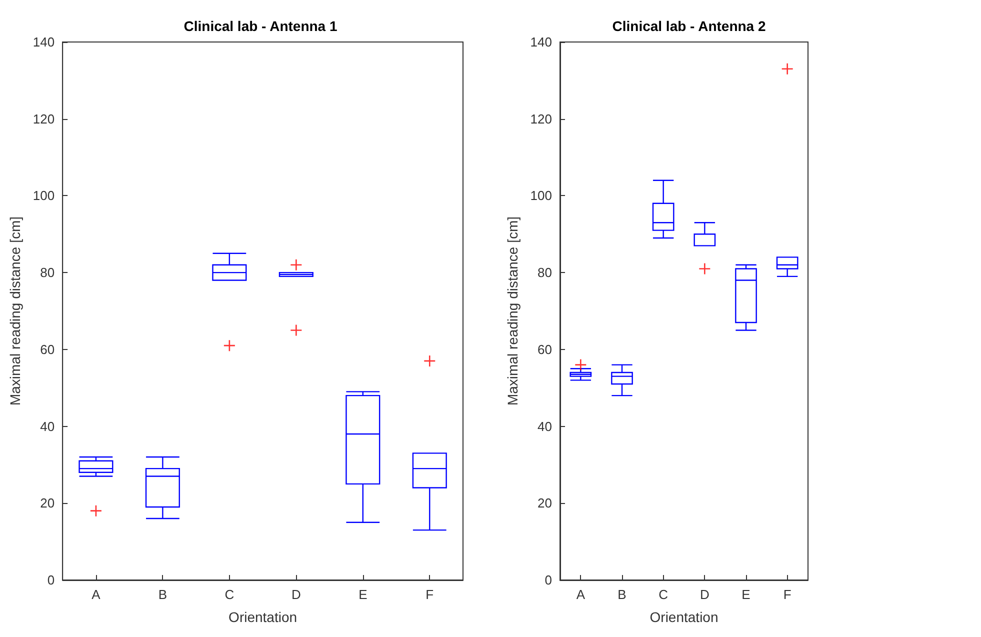 The image size is (981, 637). I want to click on chart-title: Clinical lab - Antenna 2, so click(689, 26).